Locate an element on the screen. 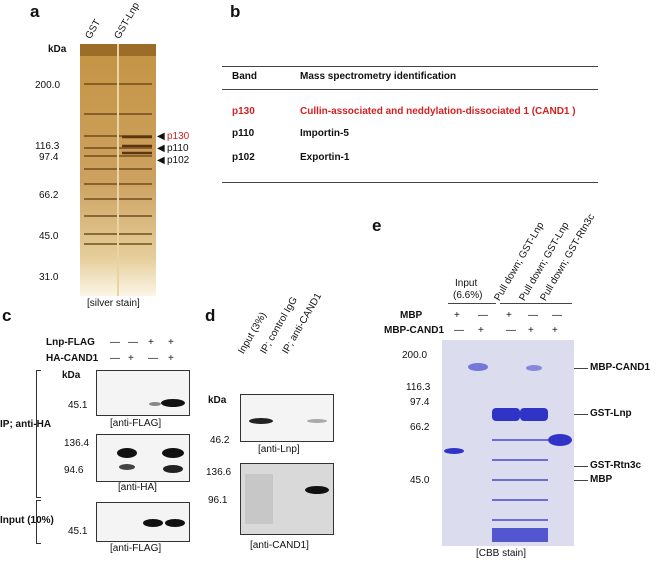 Image resolution: width=658 pixels, height=562 pixels. band-mbp: MBP is located at coordinates (601, 479).